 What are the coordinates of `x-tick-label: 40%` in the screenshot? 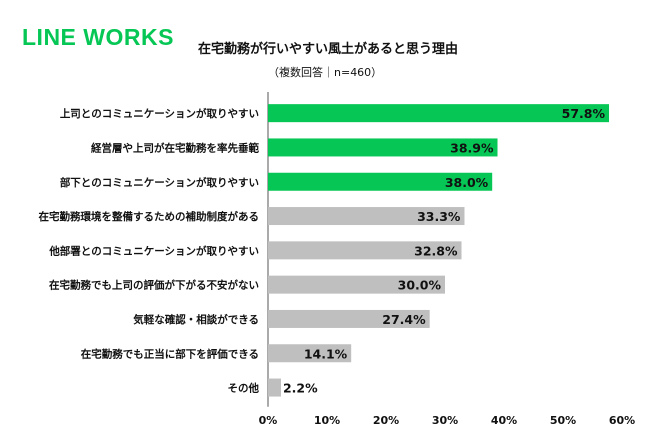 It's located at (504, 420).